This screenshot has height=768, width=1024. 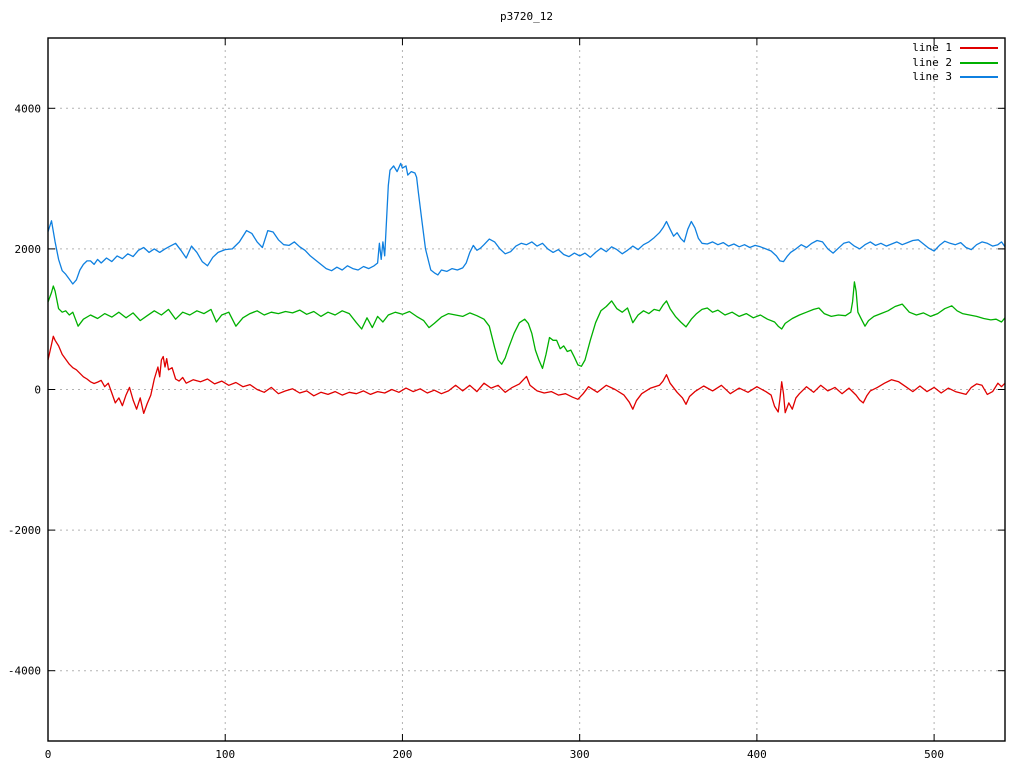 What do you see at coordinates (24, 530) in the screenshot?
I see `y-tick-label: -2000` at bounding box center [24, 530].